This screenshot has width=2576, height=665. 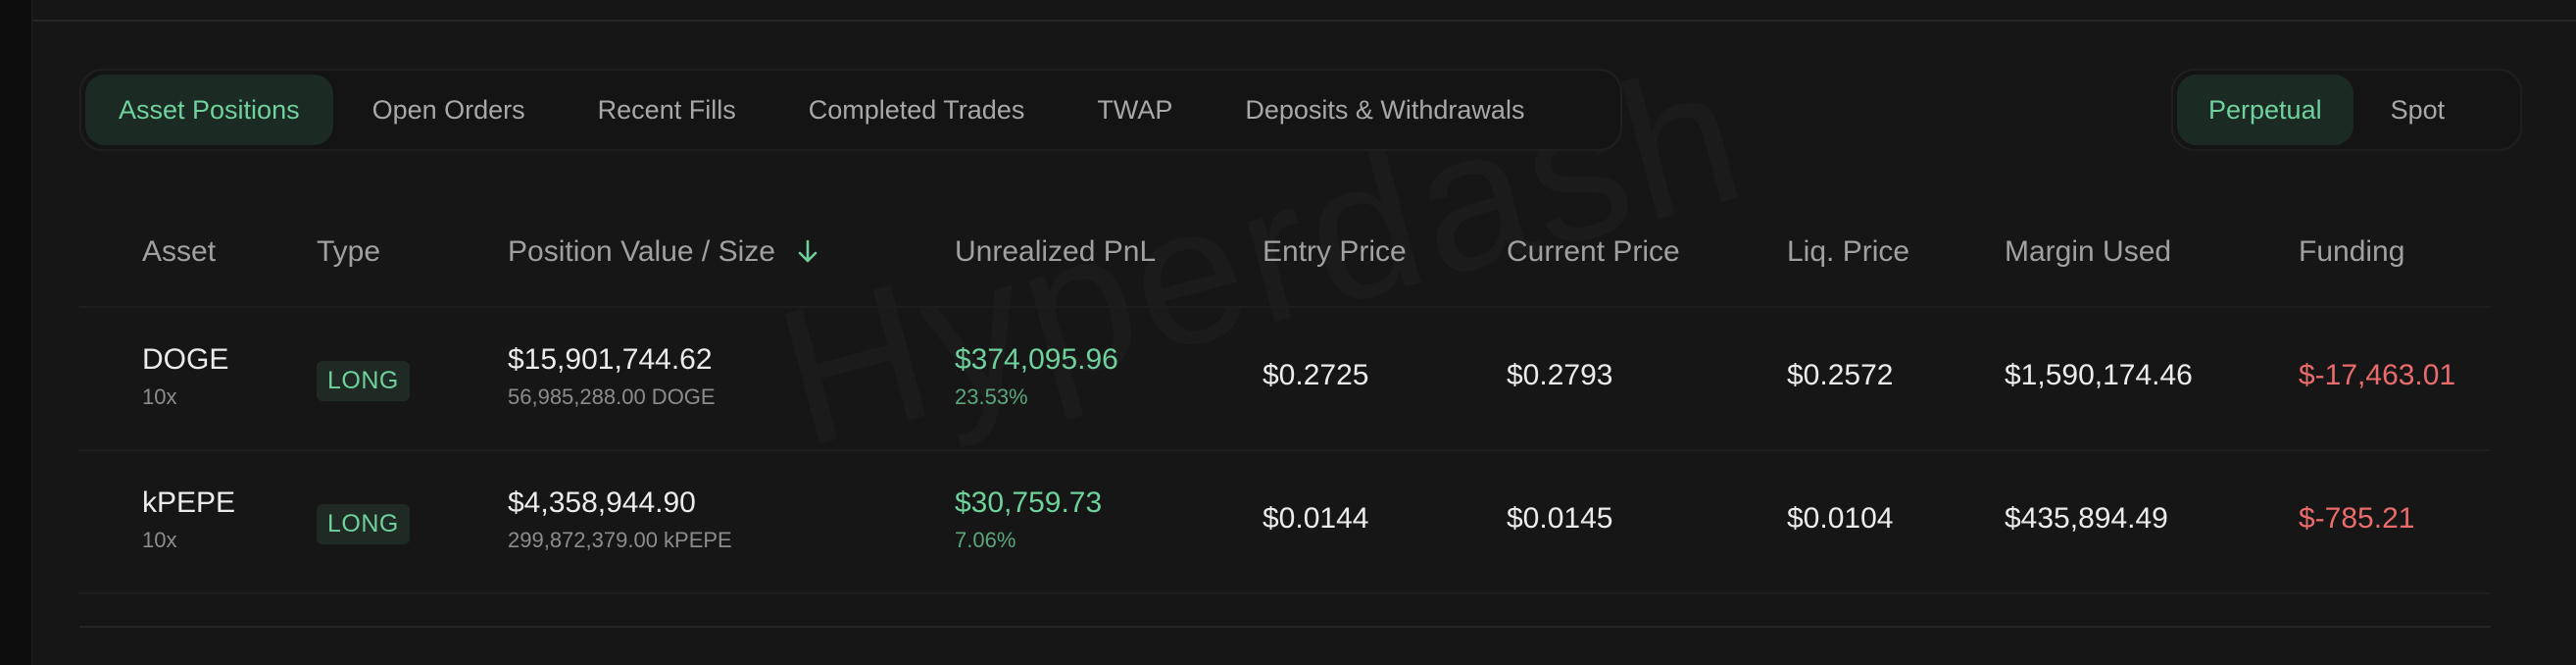 I want to click on column-label: Current Price, so click(x=1593, y=251).